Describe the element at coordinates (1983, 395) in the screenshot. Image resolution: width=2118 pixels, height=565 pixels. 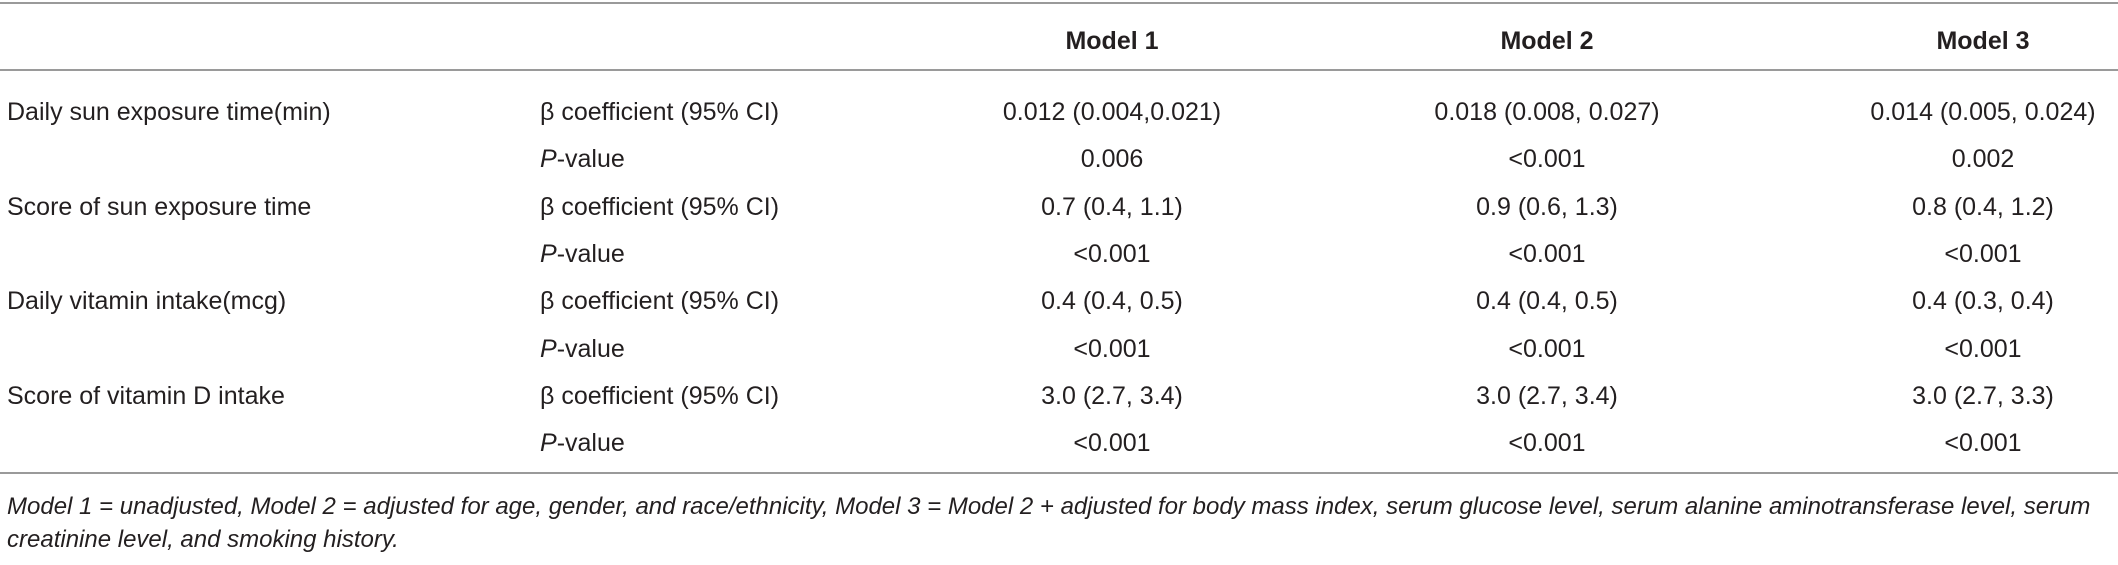
I see `cell: 3.0 (2.7, 3.3)` at that location.